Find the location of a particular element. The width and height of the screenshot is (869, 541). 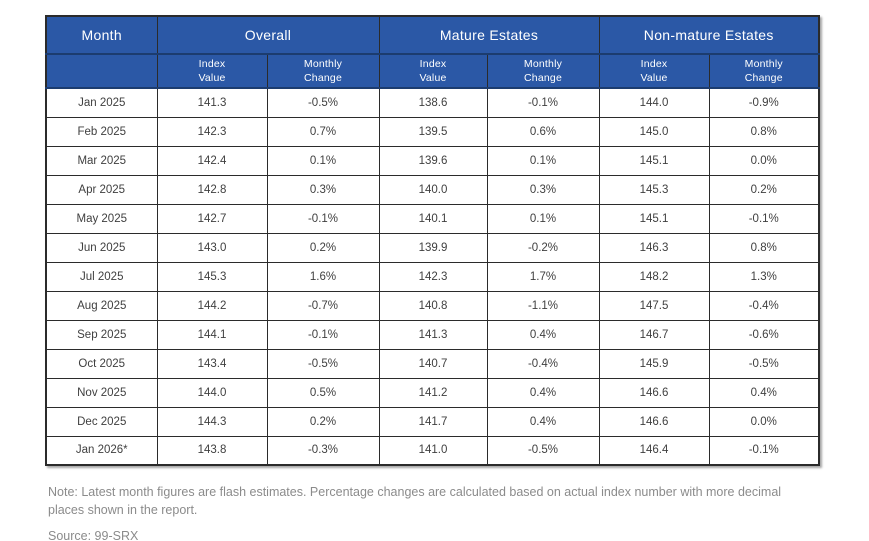

table-row: Feb 2025 142.3 0.7% 139.5 0.6% 145.0 0.8% is located at coordinates (432, 131).